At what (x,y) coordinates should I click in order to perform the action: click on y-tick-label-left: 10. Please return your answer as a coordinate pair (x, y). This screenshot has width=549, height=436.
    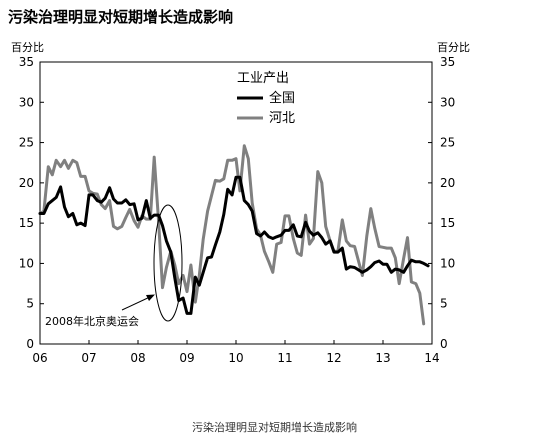
    Looking at the image, I should click on (26, 263).